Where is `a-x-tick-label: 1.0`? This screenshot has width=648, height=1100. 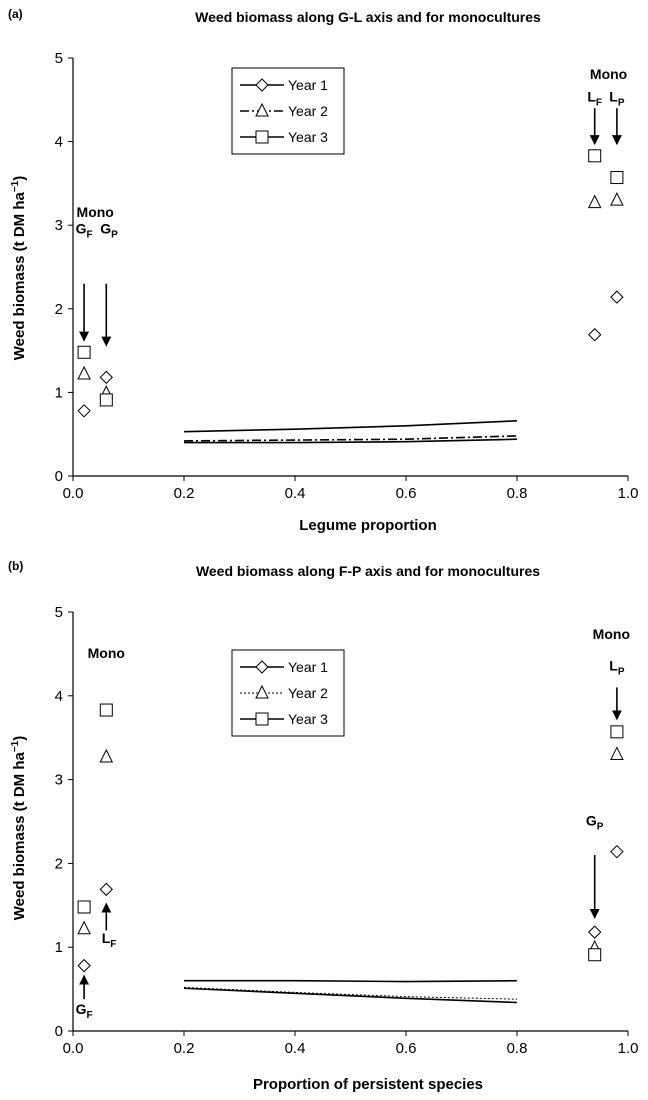 a-x-tick-label: 1.0 is located at coordinates (628, 493).